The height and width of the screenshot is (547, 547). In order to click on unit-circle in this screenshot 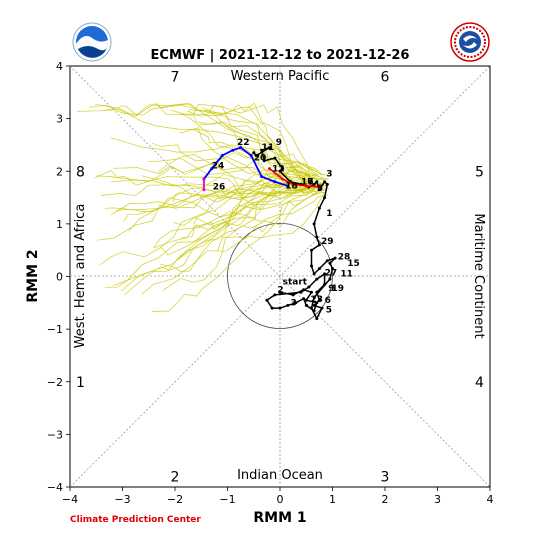, I will do `click(280, 275)`.